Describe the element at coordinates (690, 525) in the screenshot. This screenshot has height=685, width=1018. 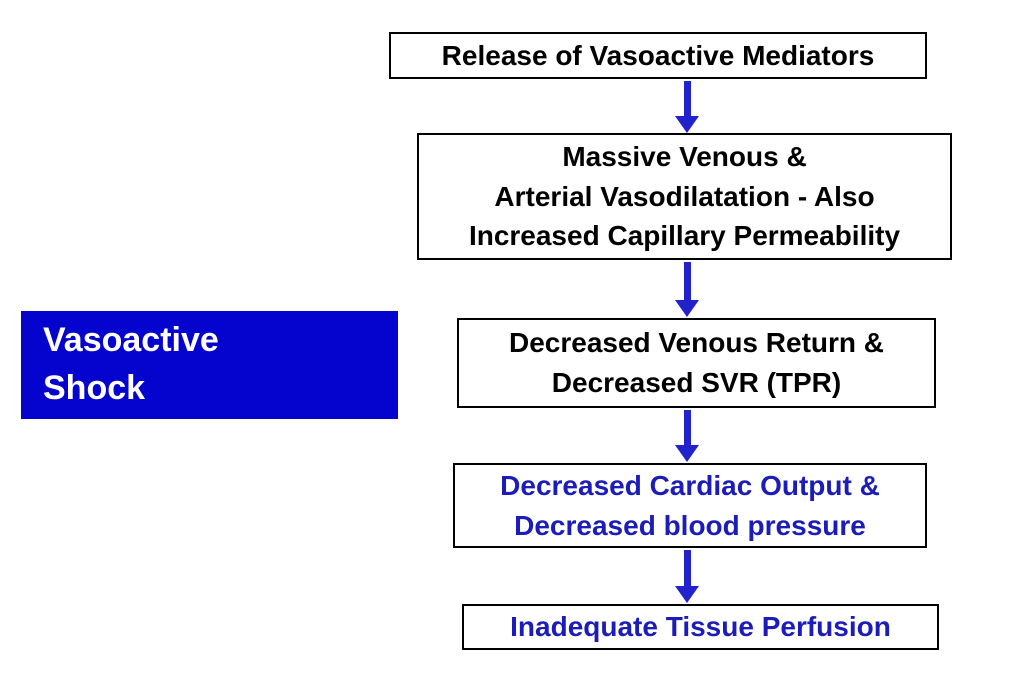
I see `flow-node-text: Decreased blood pressure` at that location.